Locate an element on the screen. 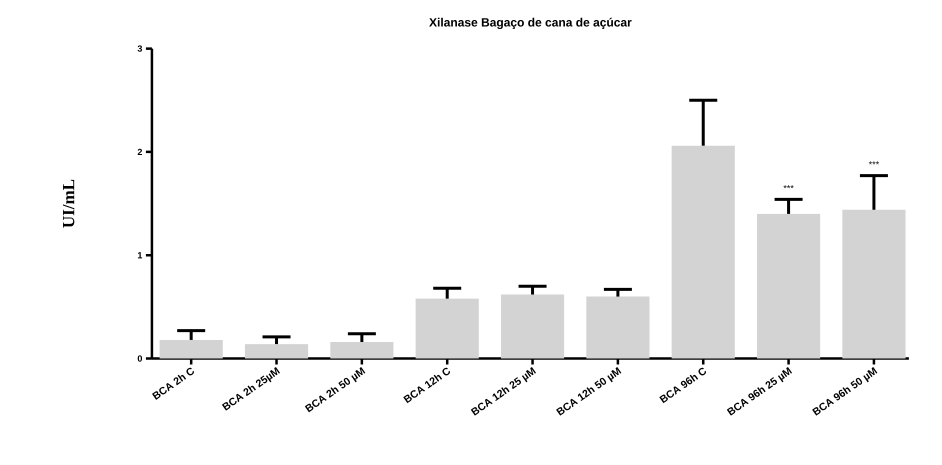 This screenshot has height=465, width=942. y-tick-label: 2 is located at coordinates (140, 152).